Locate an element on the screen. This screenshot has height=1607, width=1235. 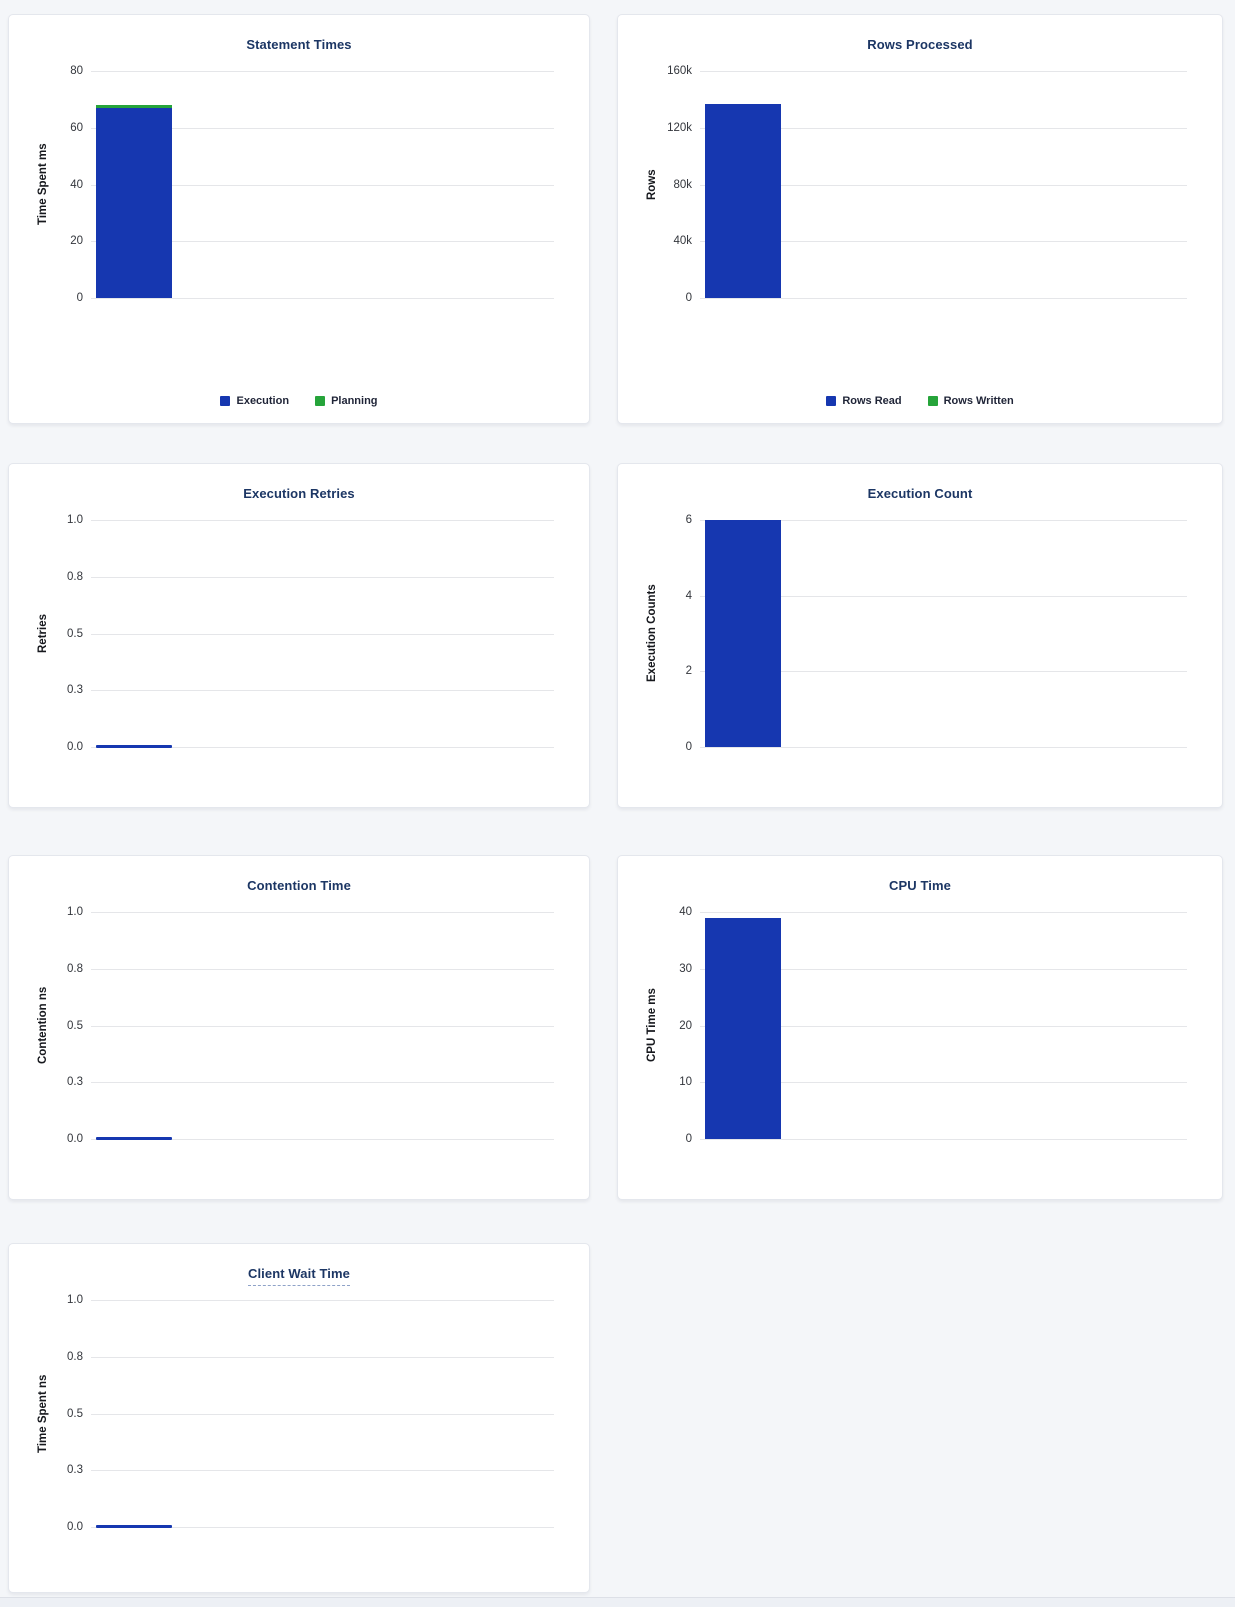
y-tick-labels: 160k 120k 80k 40k 0 is located at coordinates (655, 184).